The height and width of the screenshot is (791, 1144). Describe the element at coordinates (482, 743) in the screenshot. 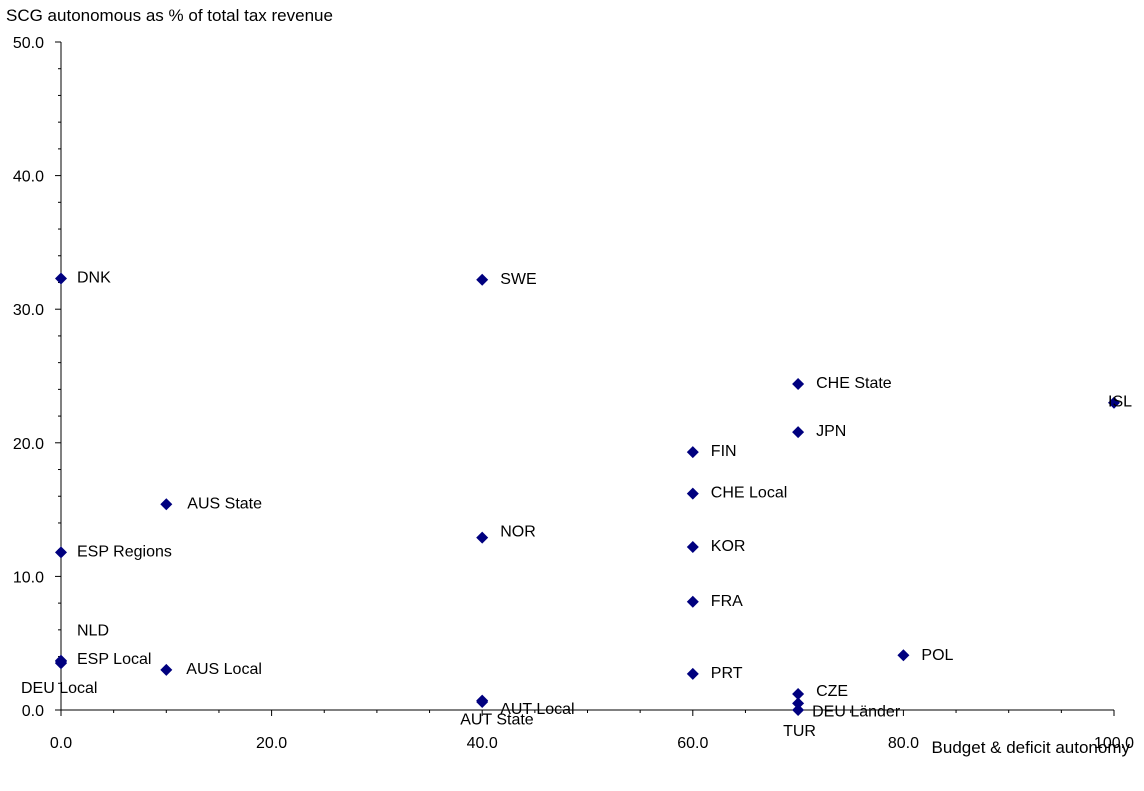

I see `x-tick-label: 40.0` at that location.